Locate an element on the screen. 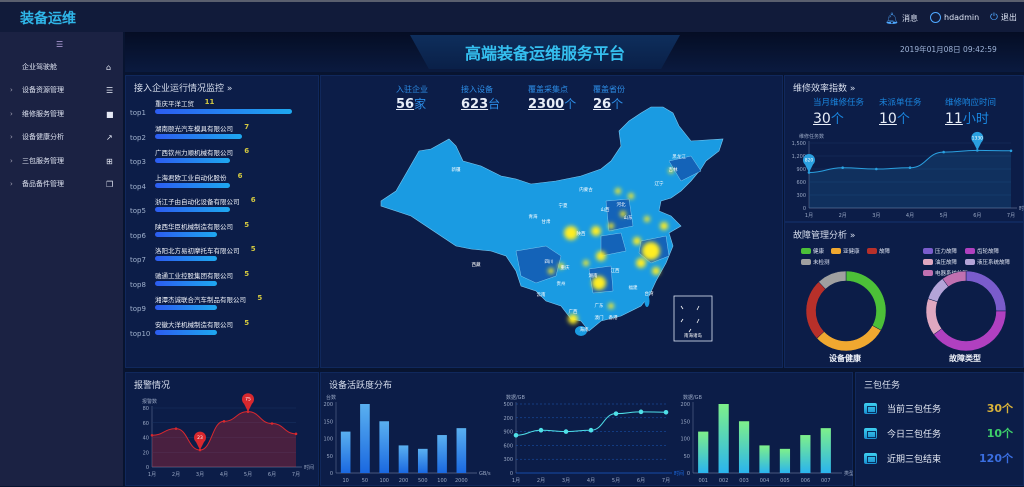  company-value: 11 is located at coordinates (209, 102).